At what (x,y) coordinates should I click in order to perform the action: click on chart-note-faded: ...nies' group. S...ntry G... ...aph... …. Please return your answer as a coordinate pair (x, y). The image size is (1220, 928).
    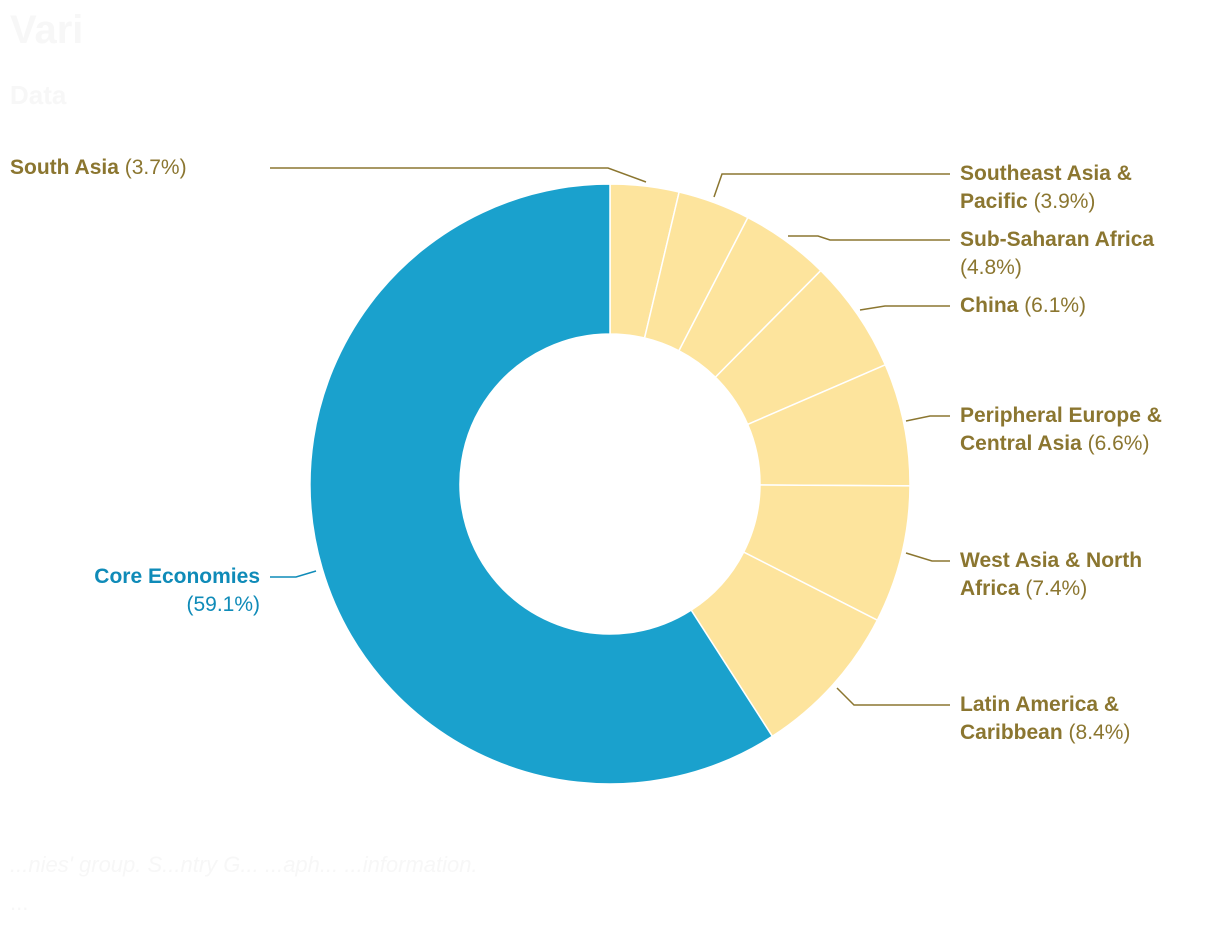
    Looking at the image, I should click on (244, 864).